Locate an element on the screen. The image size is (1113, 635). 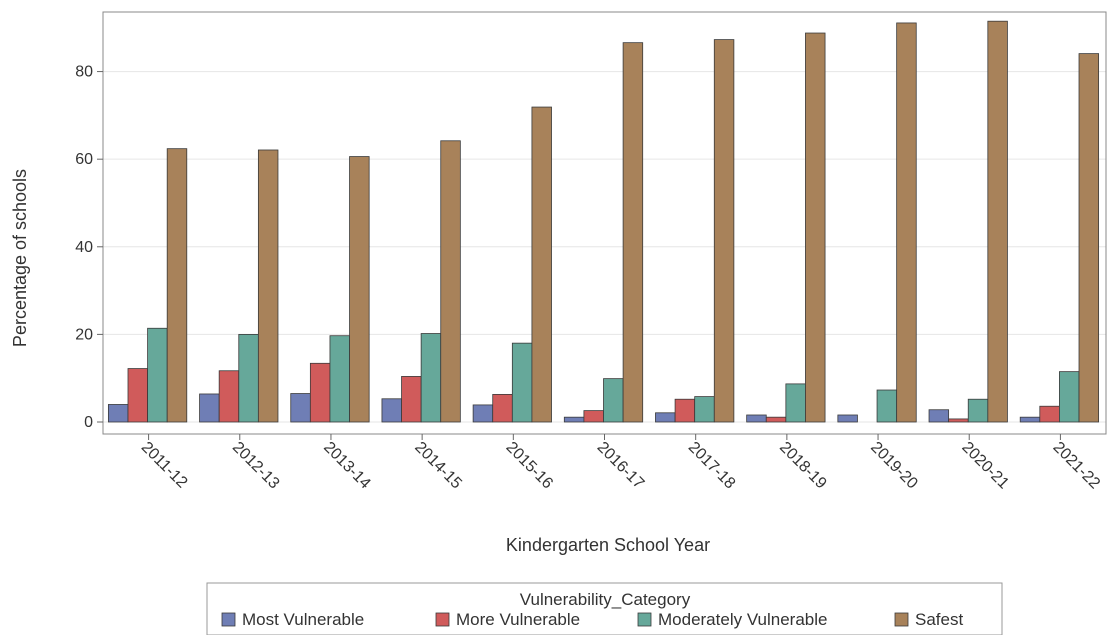
y-tick-label: 80 is located at coordinates (84, 72).